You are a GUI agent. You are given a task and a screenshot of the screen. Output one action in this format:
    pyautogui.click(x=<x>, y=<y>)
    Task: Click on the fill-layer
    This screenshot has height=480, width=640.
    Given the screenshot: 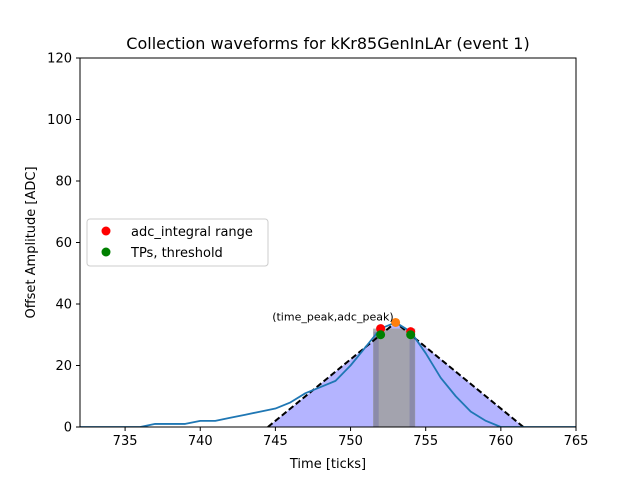 What is the action you would take?
    pyautogui.click(x=395, y=374)
    